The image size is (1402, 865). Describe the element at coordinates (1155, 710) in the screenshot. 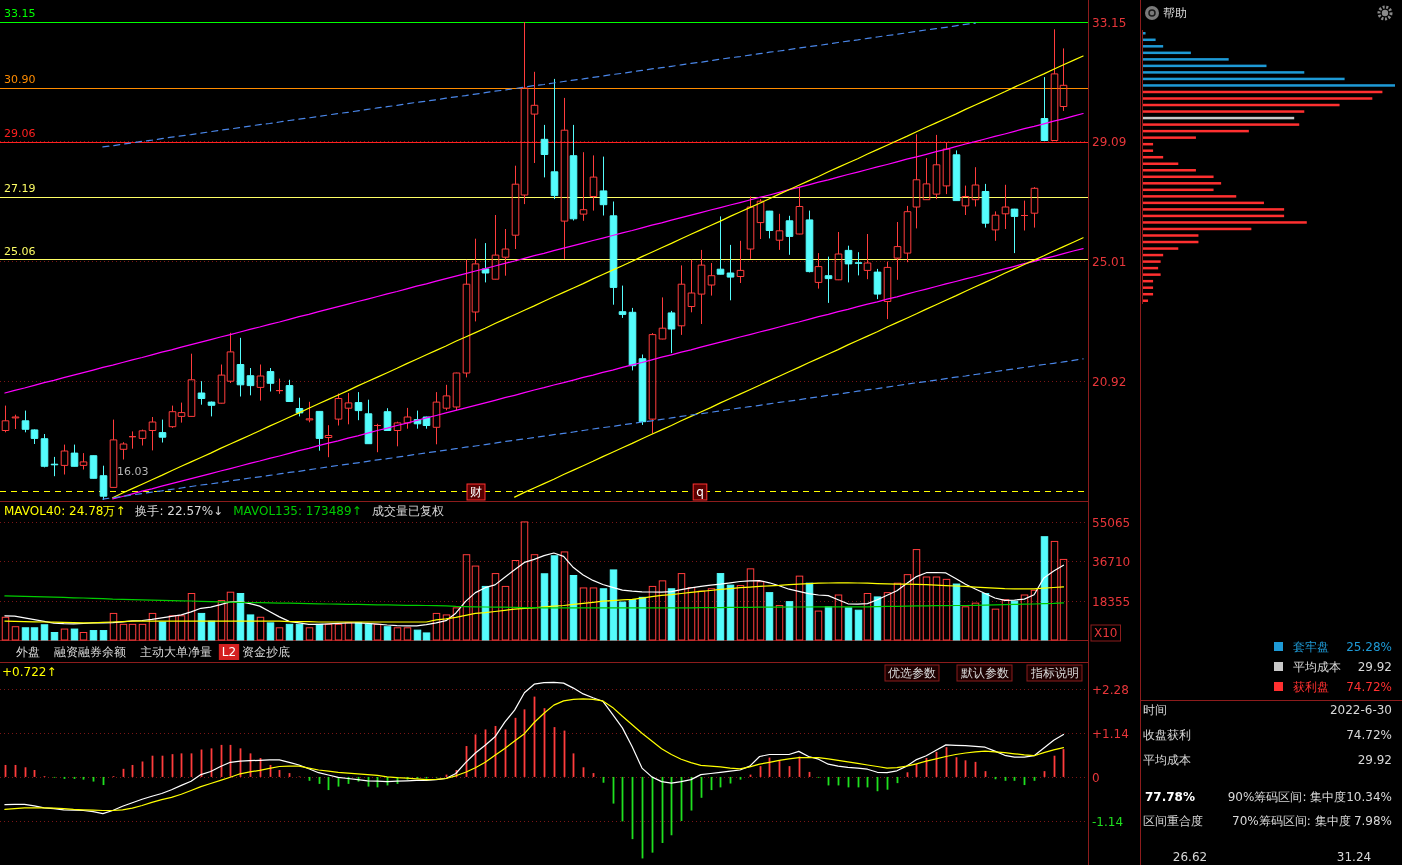

I see `text: 时间` at that location.